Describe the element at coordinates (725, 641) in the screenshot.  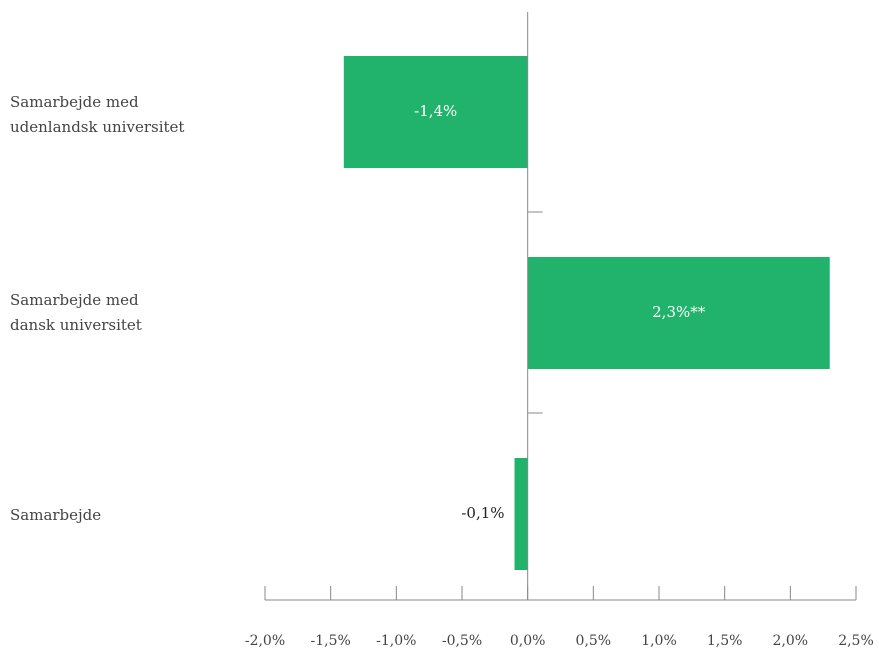
I see `x-tick-label: 1,5%` at that location.